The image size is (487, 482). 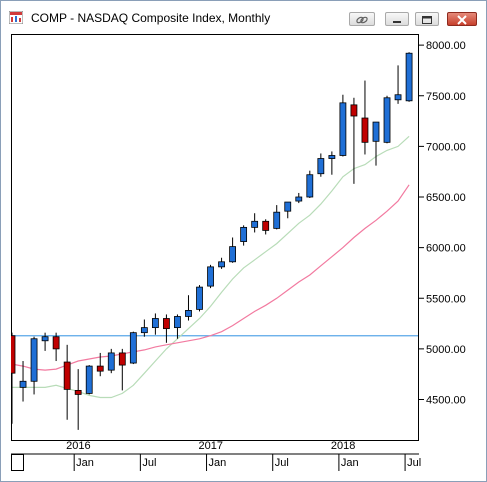 I want to click on y-tick-label: 5000.00, so click(x=446, y=350).